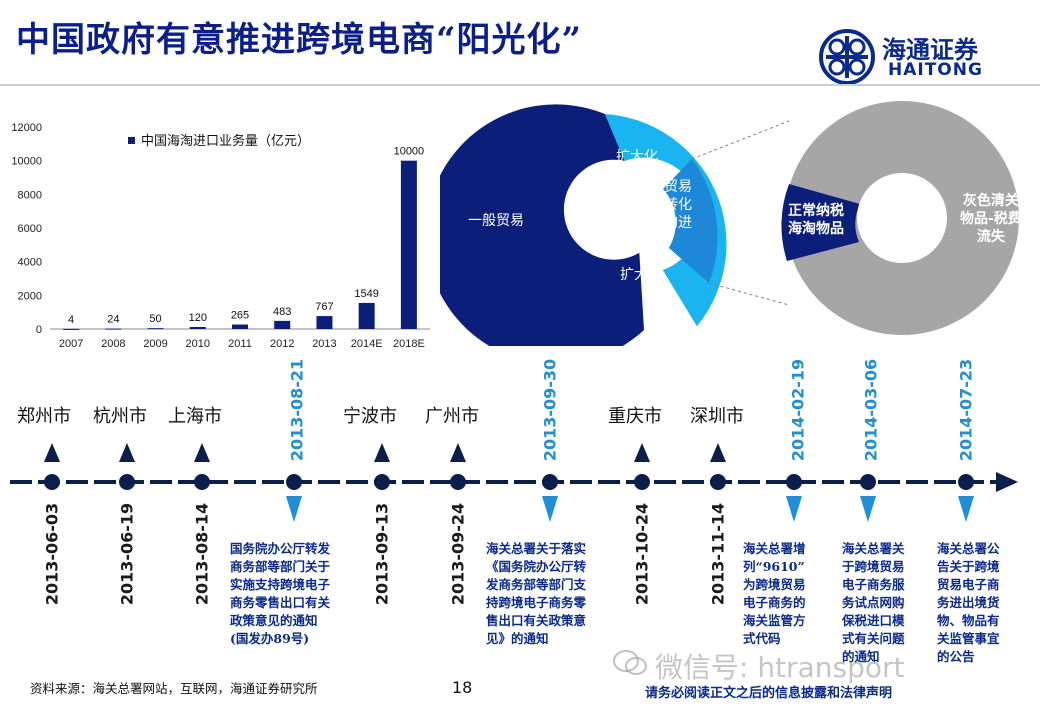 Image resolution: width=1040 pixels, height=720 pixels. I want to click on city-dot-ningbo, so click(382, 482).